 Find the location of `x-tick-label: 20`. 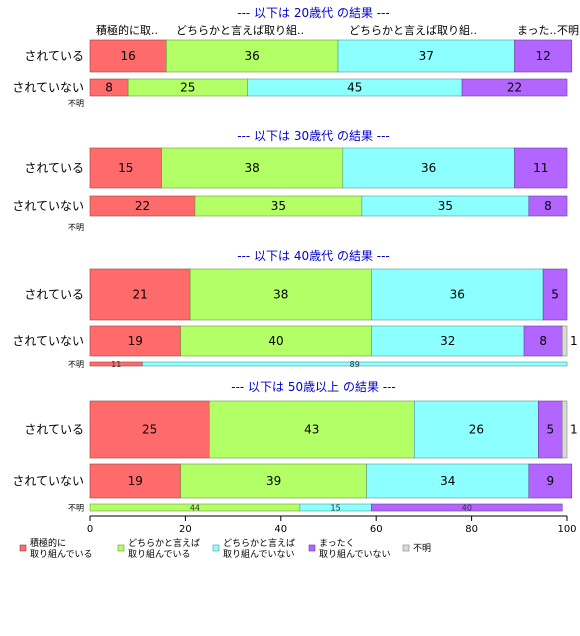

x-tick-label: 20 is located at coordinates (185, 529).